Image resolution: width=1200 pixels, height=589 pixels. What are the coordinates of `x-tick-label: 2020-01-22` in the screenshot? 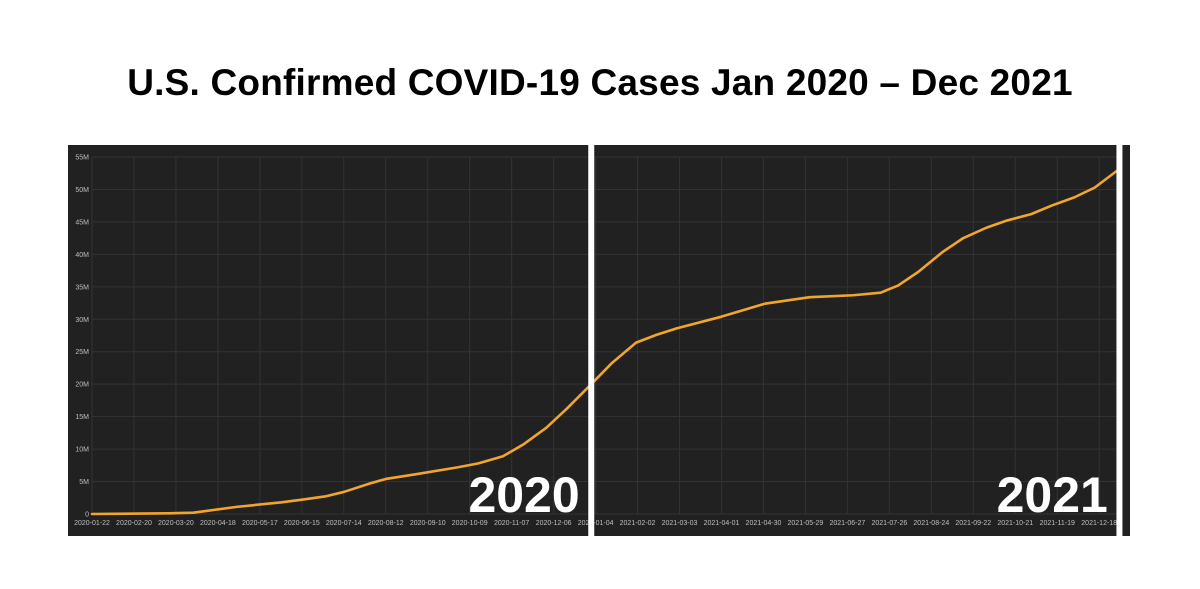 It's located at (92, 523).